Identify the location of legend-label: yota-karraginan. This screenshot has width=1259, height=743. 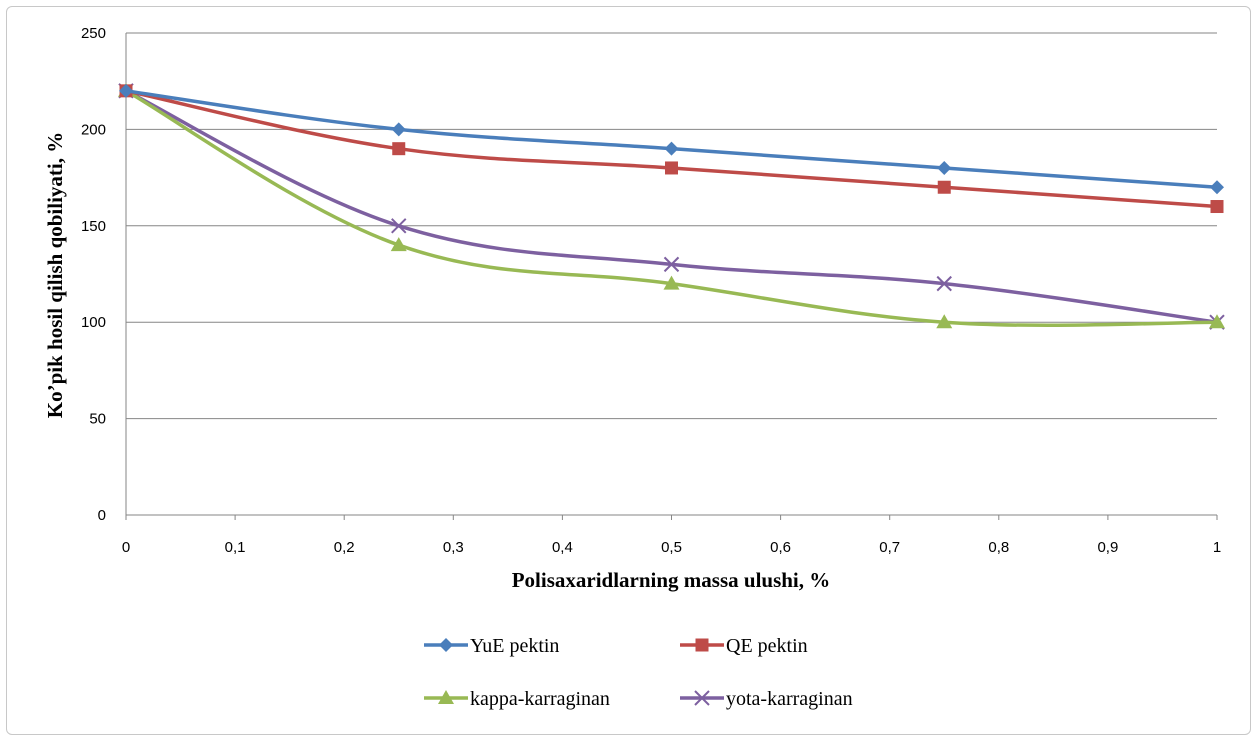
(789, 699).